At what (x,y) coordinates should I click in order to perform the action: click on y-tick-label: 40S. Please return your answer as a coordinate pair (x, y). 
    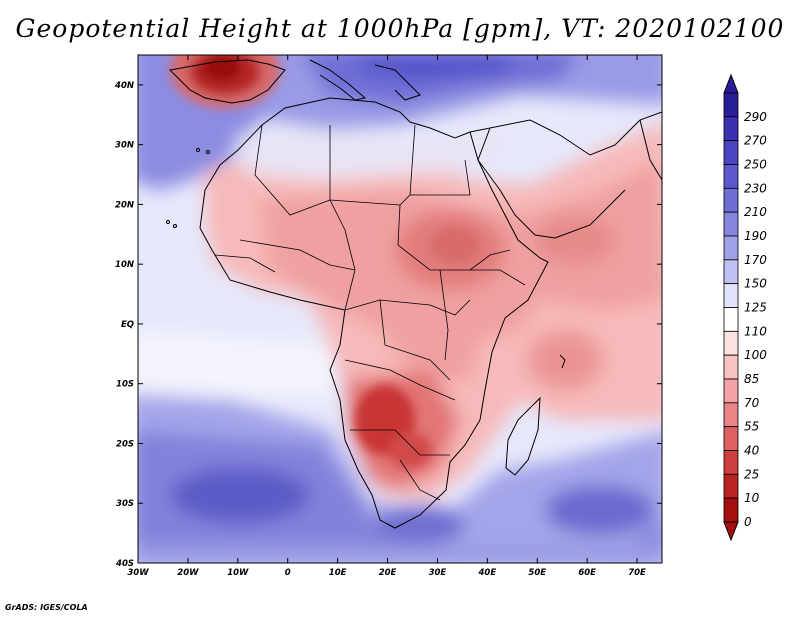
    Looking at the image, I should click on (124, 564).